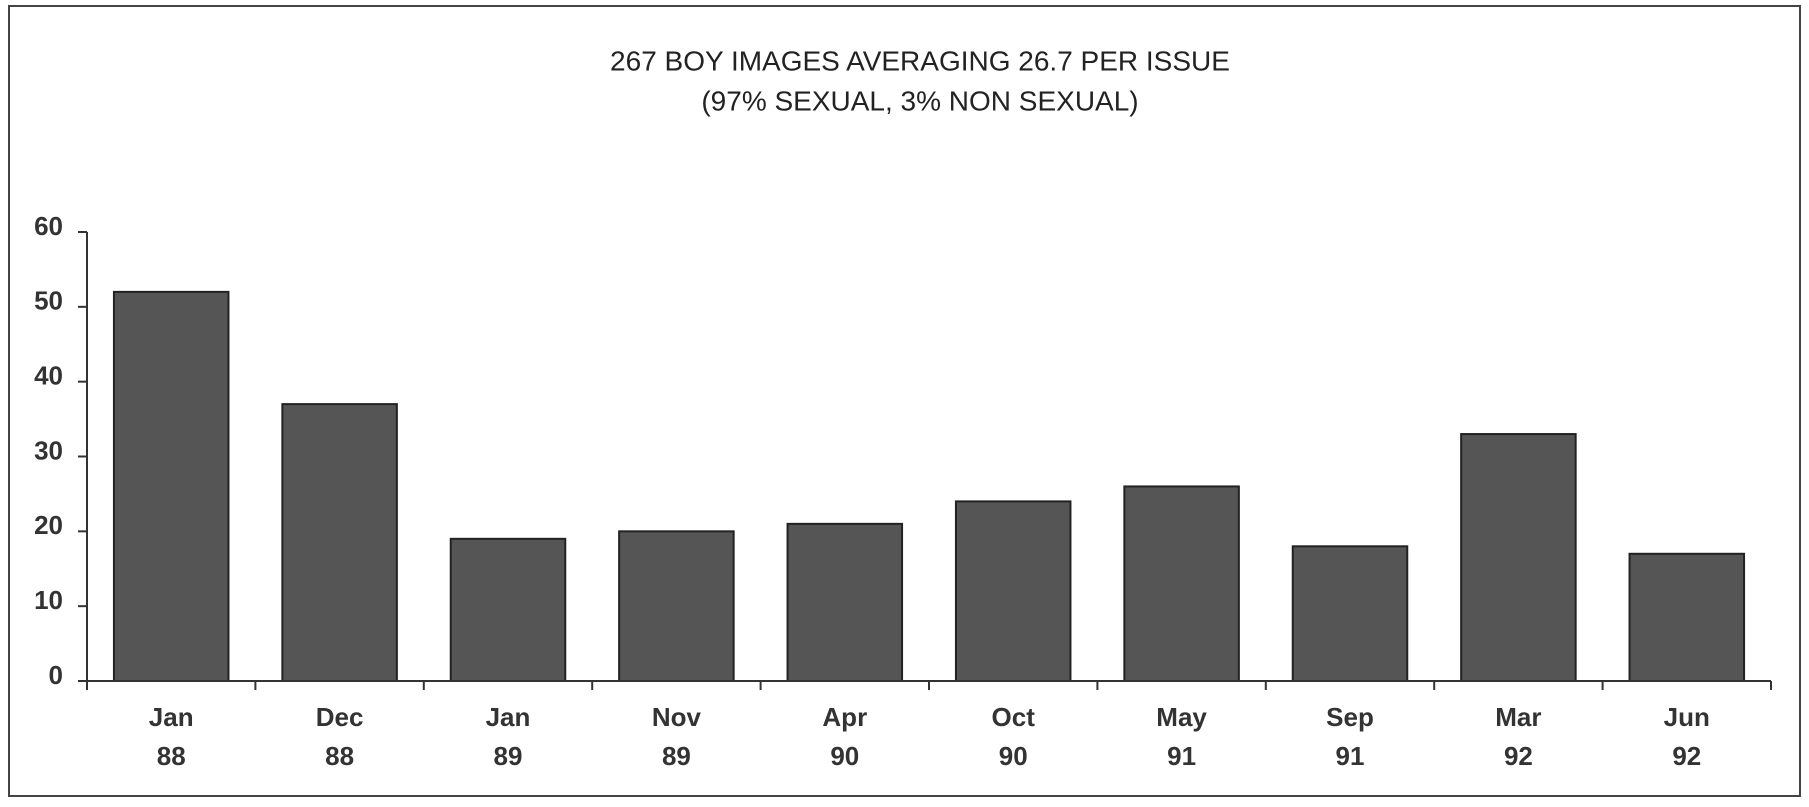 The height and width of the screenshot is (807, 1809). What do you see at coordinates (48, 450) in the screenshot?
I see `y-tick-label: 30` at bounding box center [48, 450].